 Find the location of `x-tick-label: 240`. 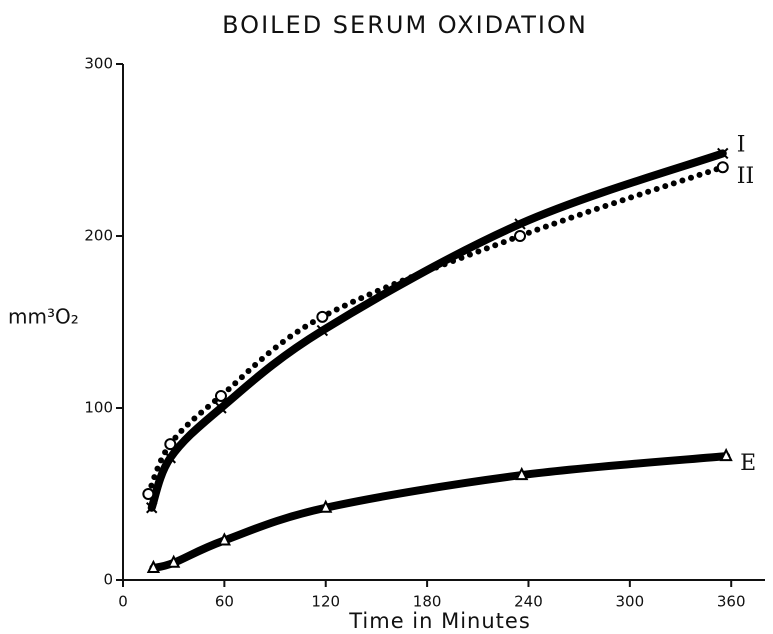

x-tick-label: 240 is located at coordinates (528, 602).